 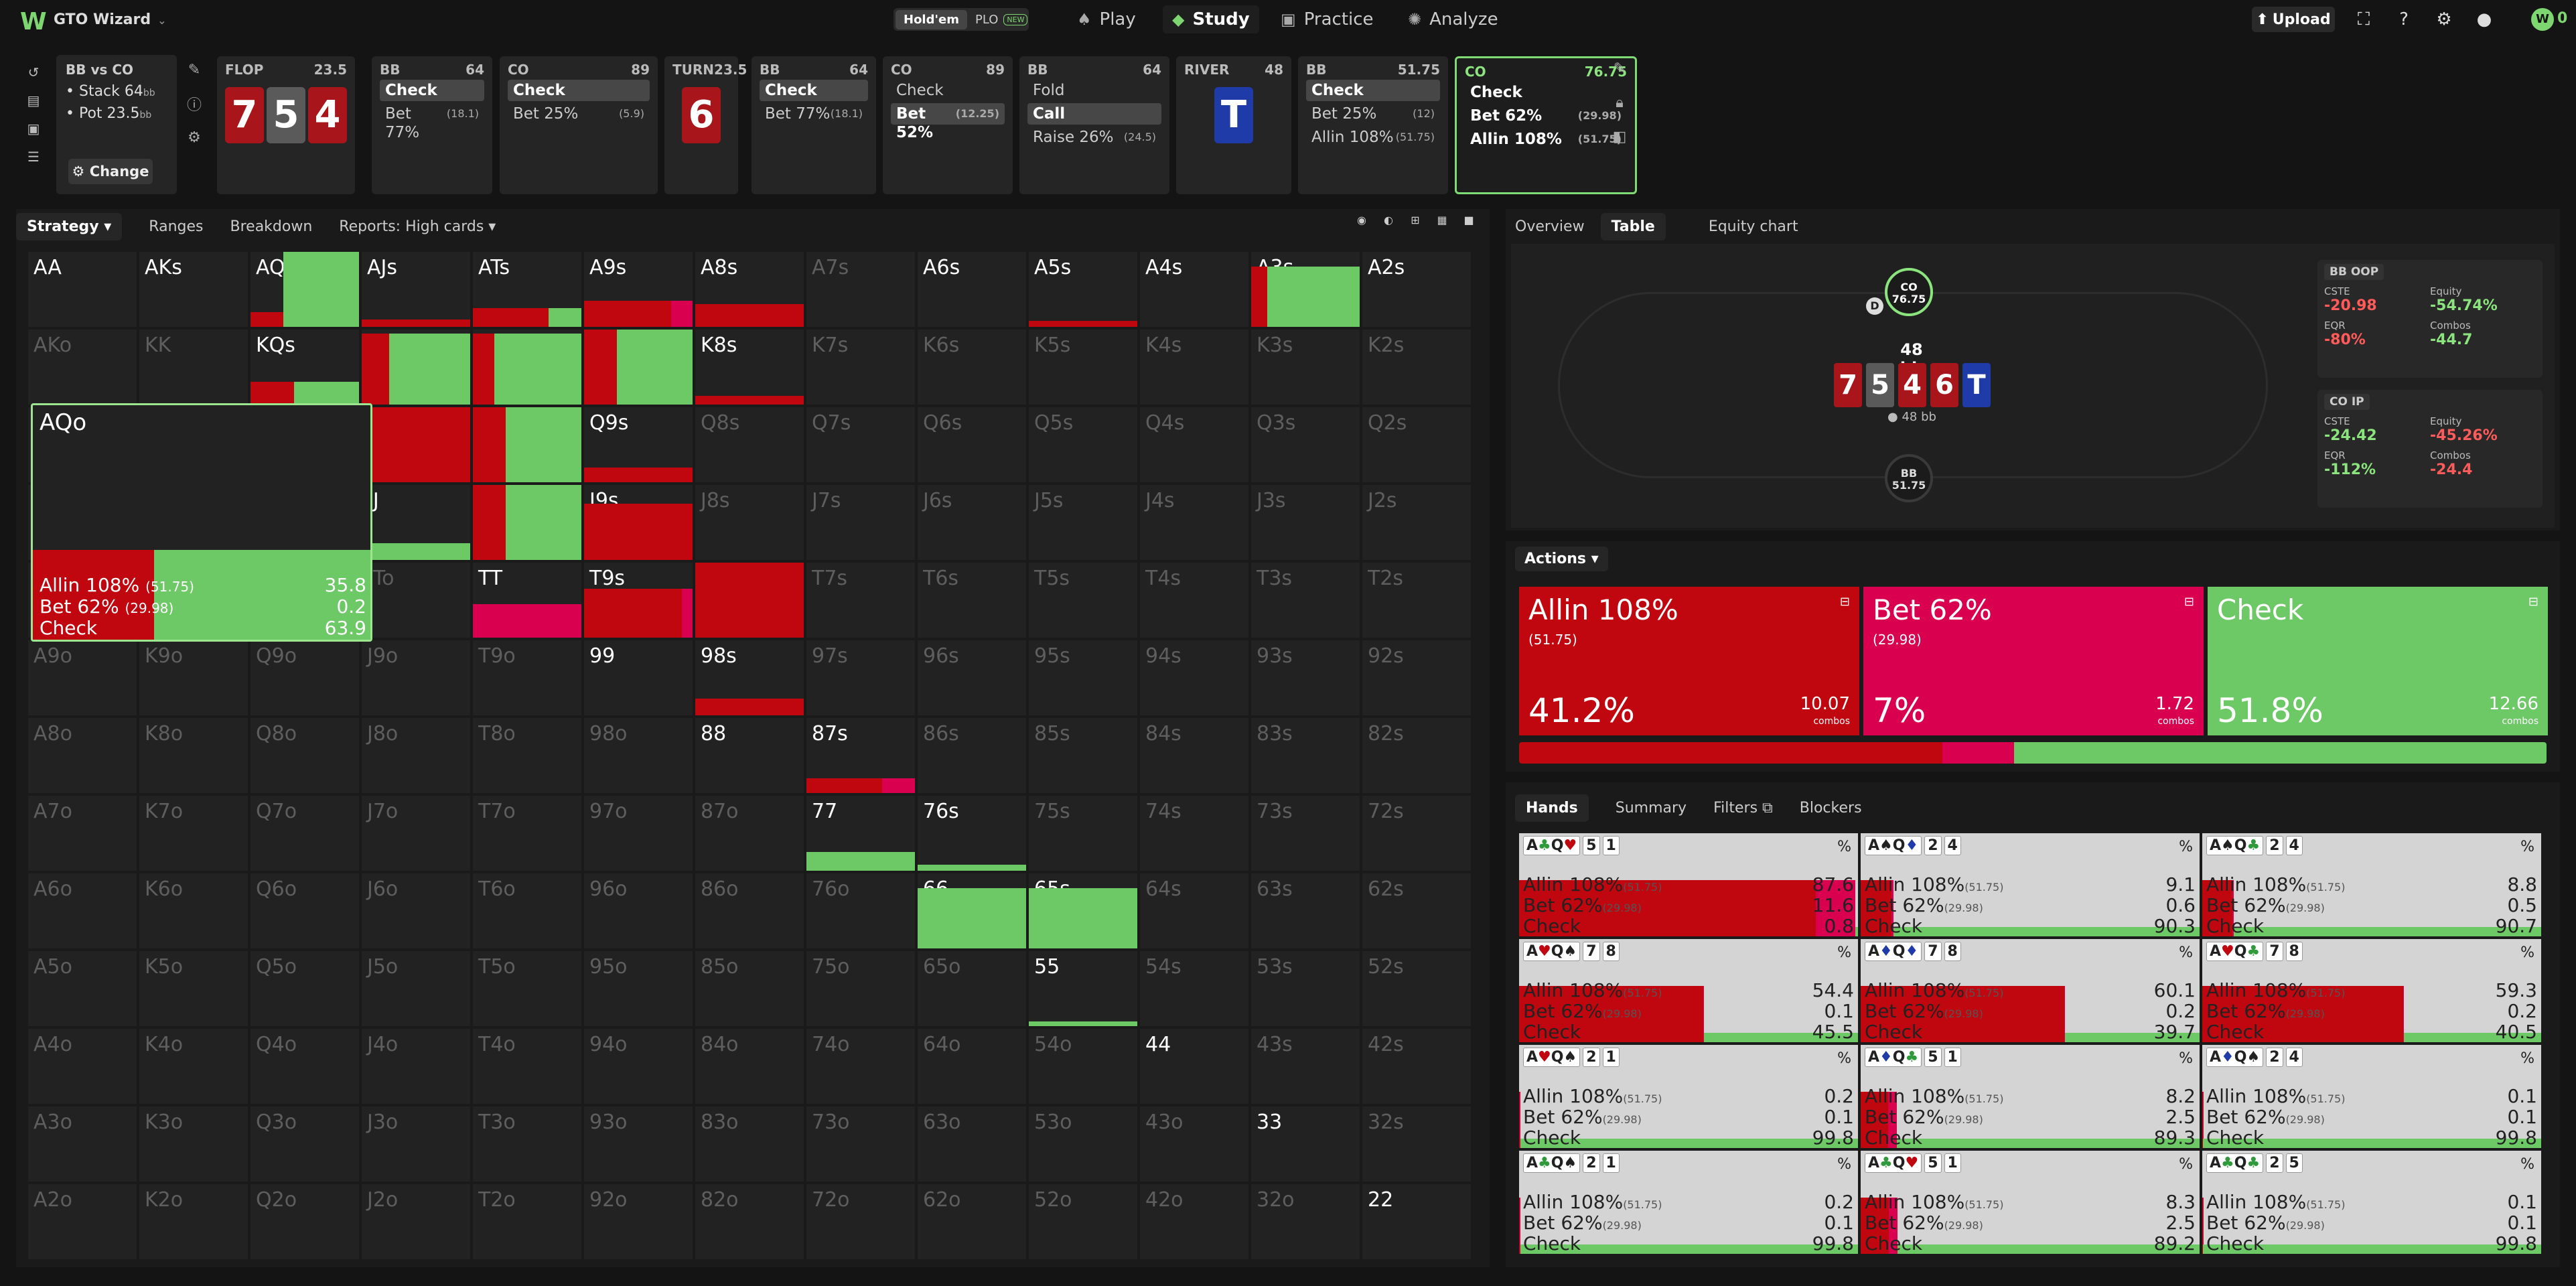 I want to click on hand-cell: T3o, so click(x=528, y=1144).